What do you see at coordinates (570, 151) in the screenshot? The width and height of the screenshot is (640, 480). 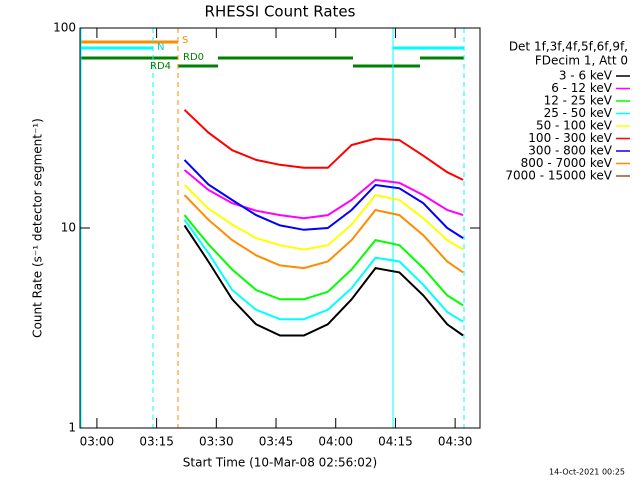 I see `legend-label: 300 - 800 keV` at bounding box center [570, 151].